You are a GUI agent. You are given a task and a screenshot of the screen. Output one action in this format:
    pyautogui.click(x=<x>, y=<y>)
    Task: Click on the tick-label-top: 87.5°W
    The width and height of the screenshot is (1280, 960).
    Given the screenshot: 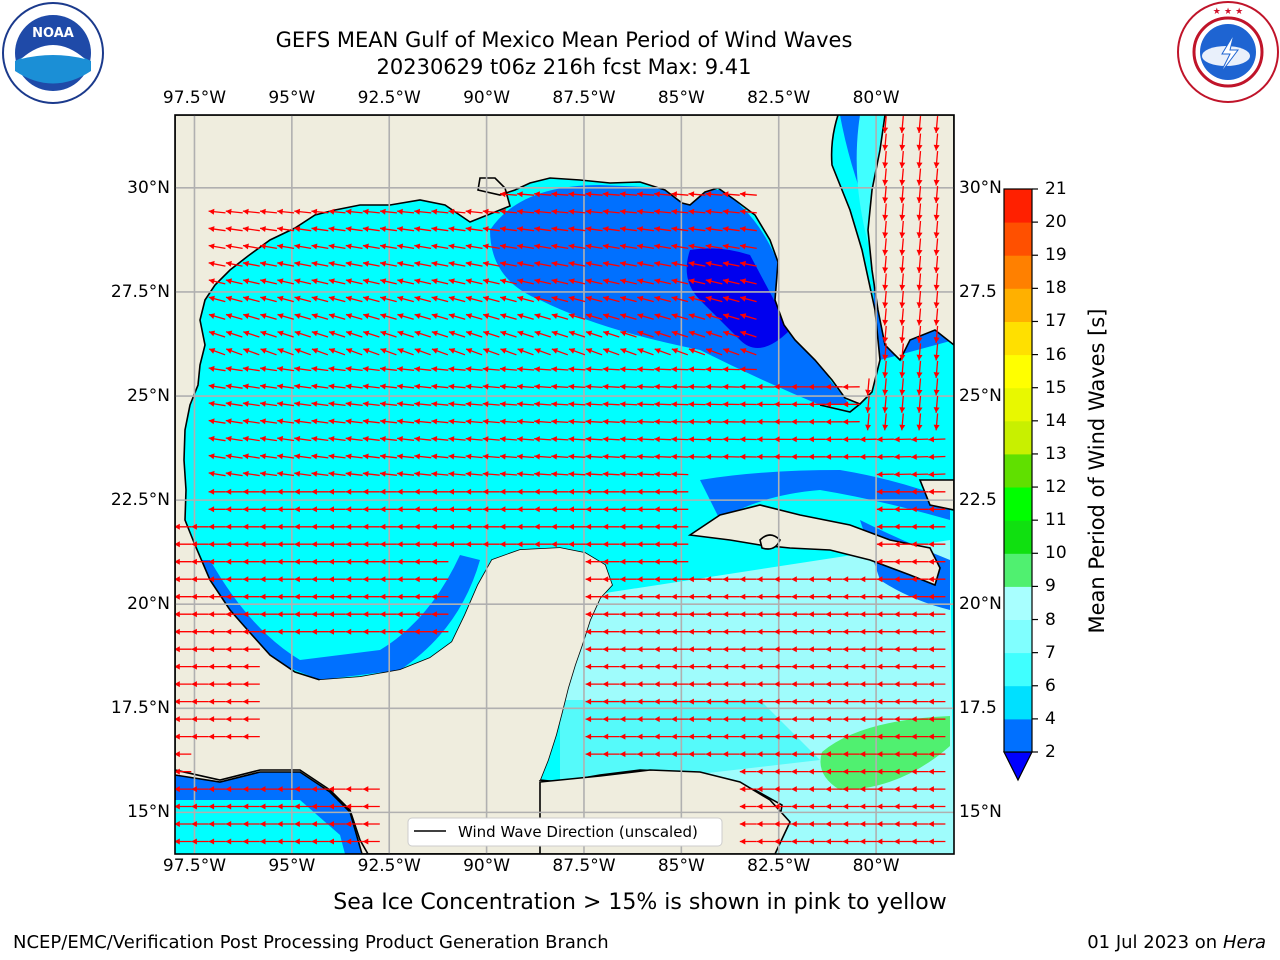 What is the action you would take?
    pyautogui.click(x=584, y=98)
    